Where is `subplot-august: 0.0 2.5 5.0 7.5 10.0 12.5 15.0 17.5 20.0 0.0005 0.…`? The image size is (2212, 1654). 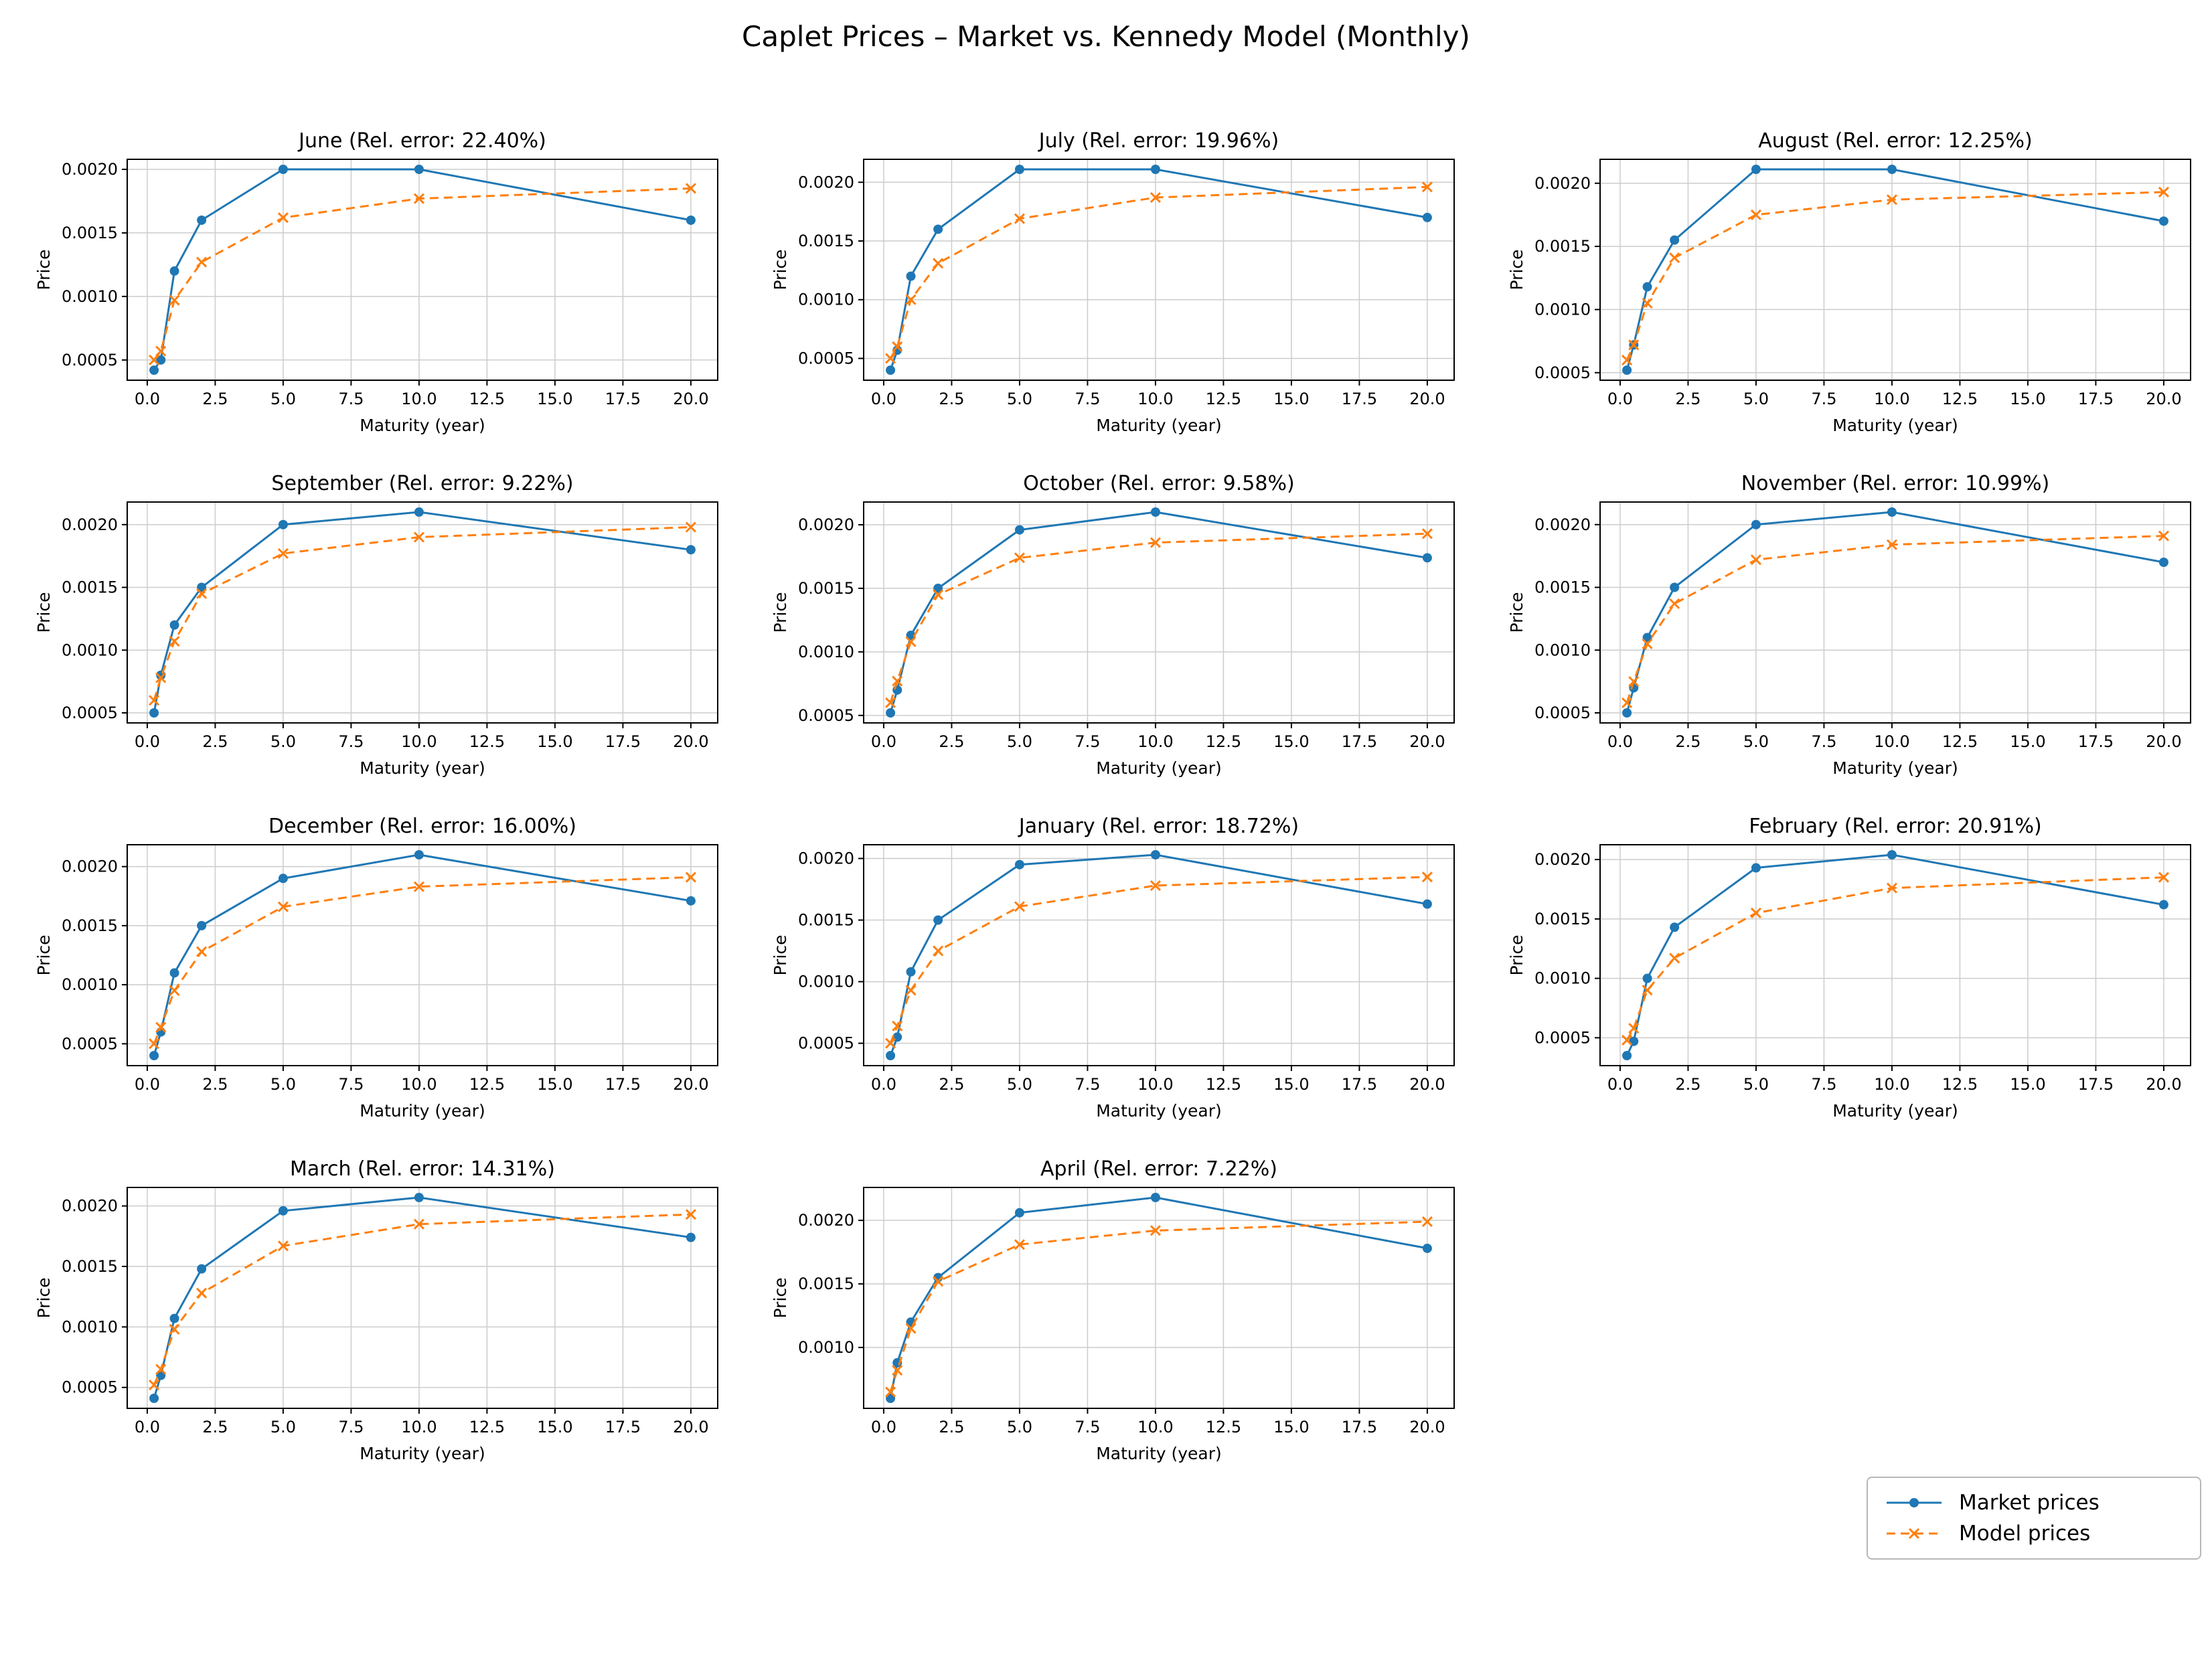 subplot-august: 0.0 2.5 5.0 7.5 10.0 12.5 15.0 17.5 20.0 0.0005 0.… is located at coordinates (1854, 284).